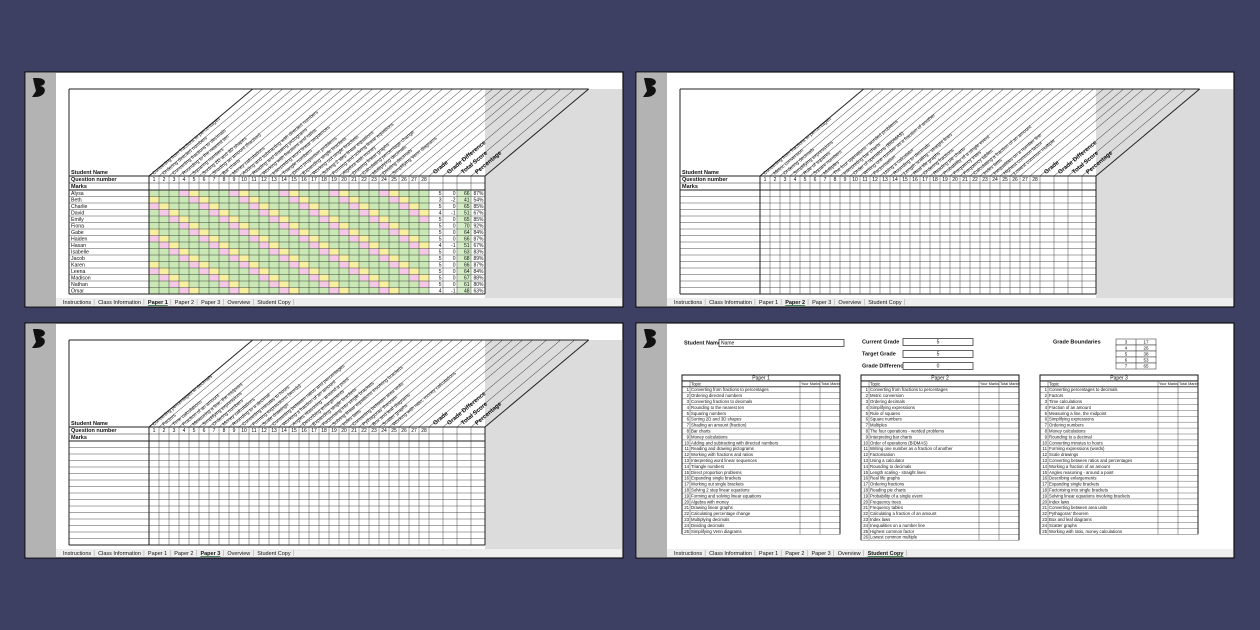 The width and height of the screenshot is (1260, 630). What do you see at coordinates (1005, 180) in the screenshot?
I see `cell-text: 25` at bounding box center [1005, 180].